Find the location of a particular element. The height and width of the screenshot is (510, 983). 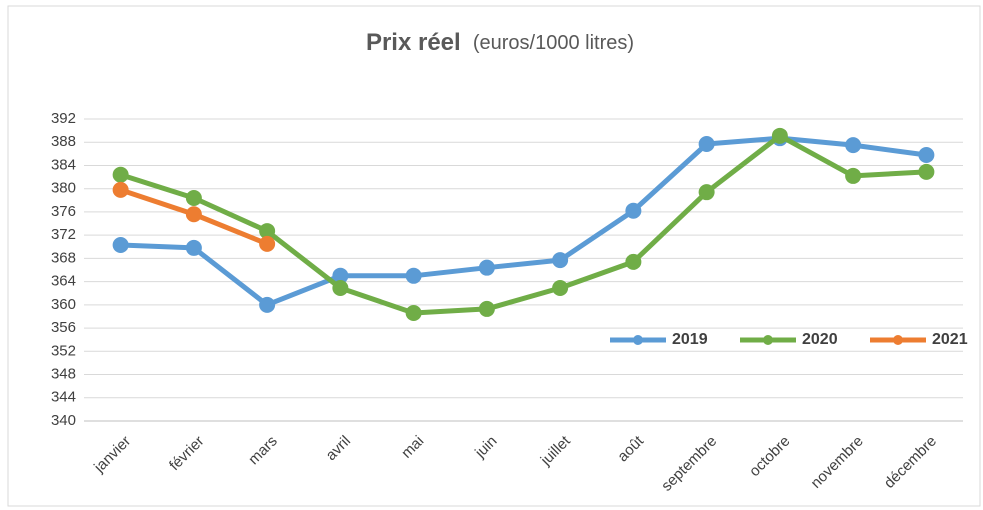

y-tick-label: 380 is located at coordinates (63, 188).